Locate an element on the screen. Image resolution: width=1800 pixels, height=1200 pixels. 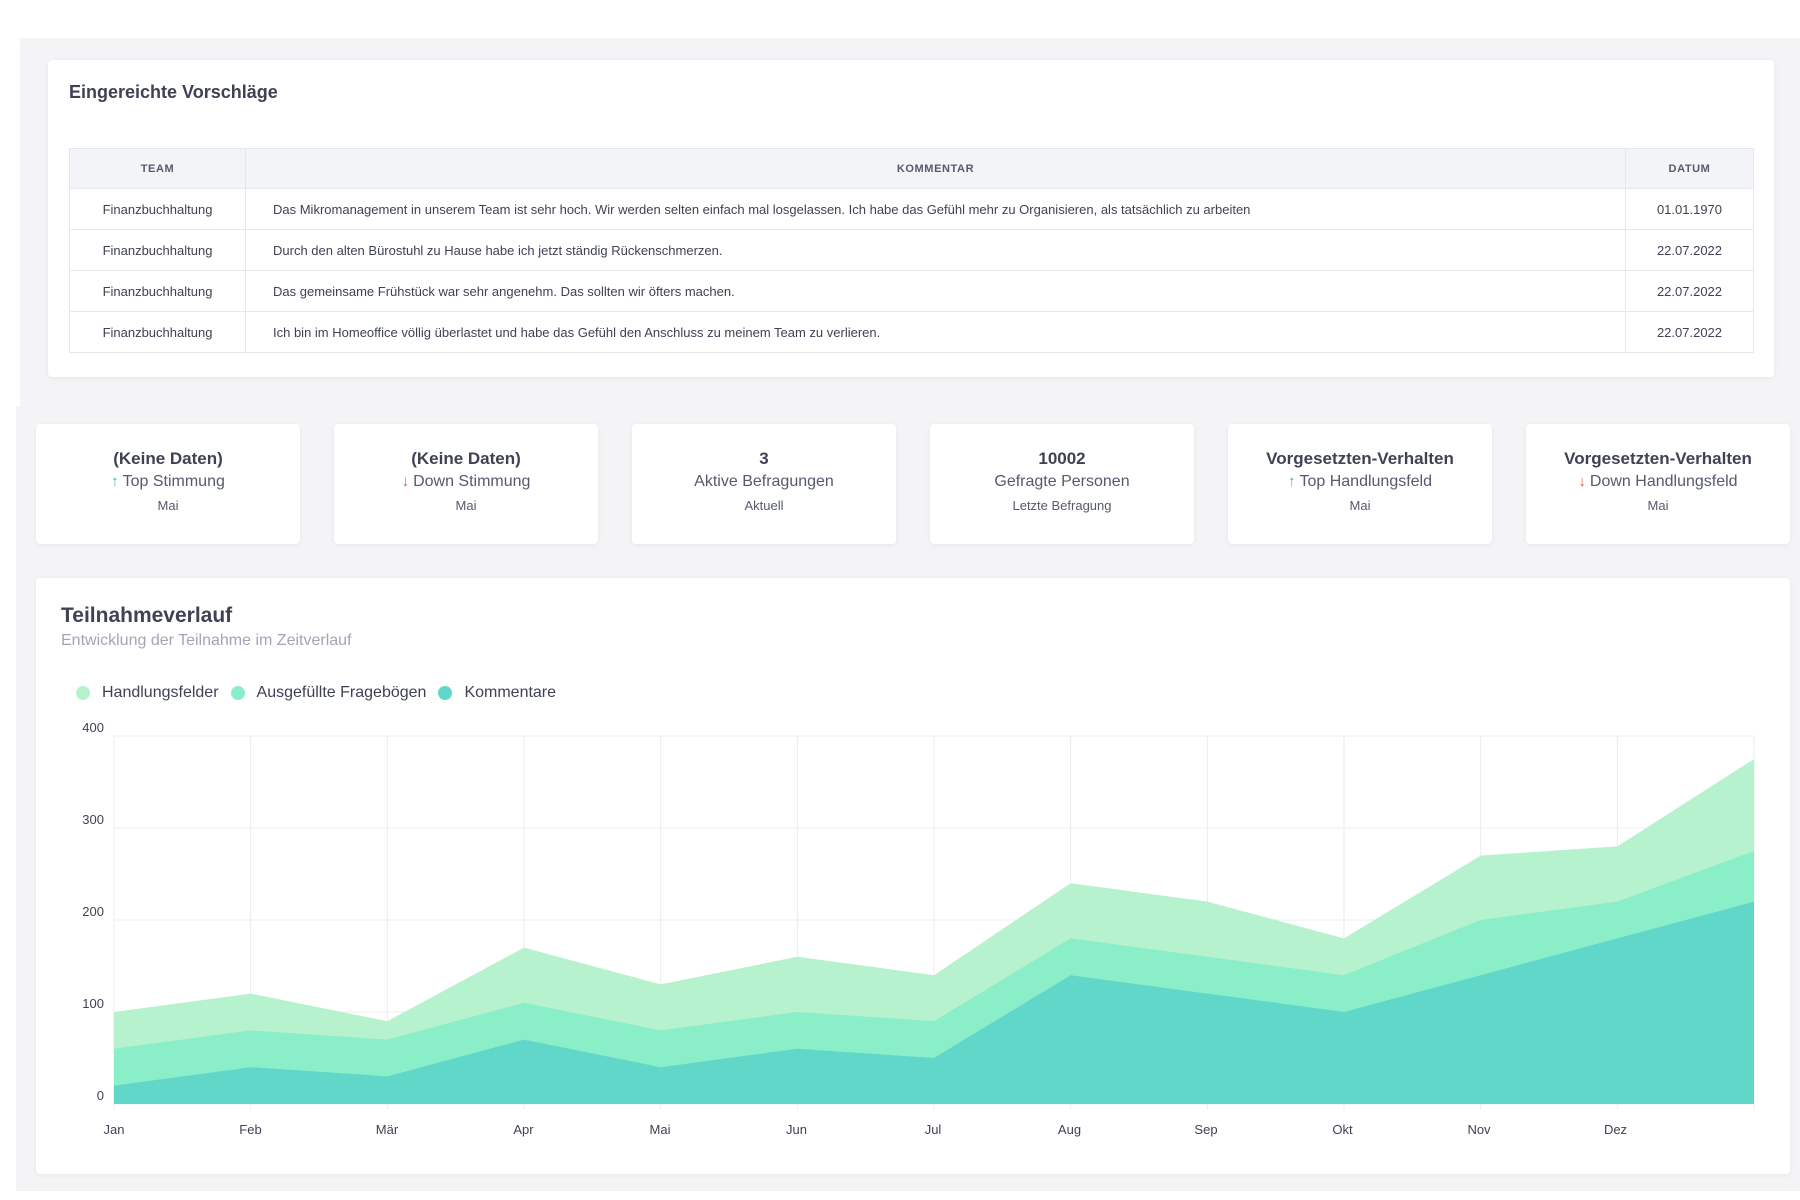
kpi-card-surveyed-persons: 10002 Gefragte Personen Letzte Befragung is located at coordinates (1062, 484).